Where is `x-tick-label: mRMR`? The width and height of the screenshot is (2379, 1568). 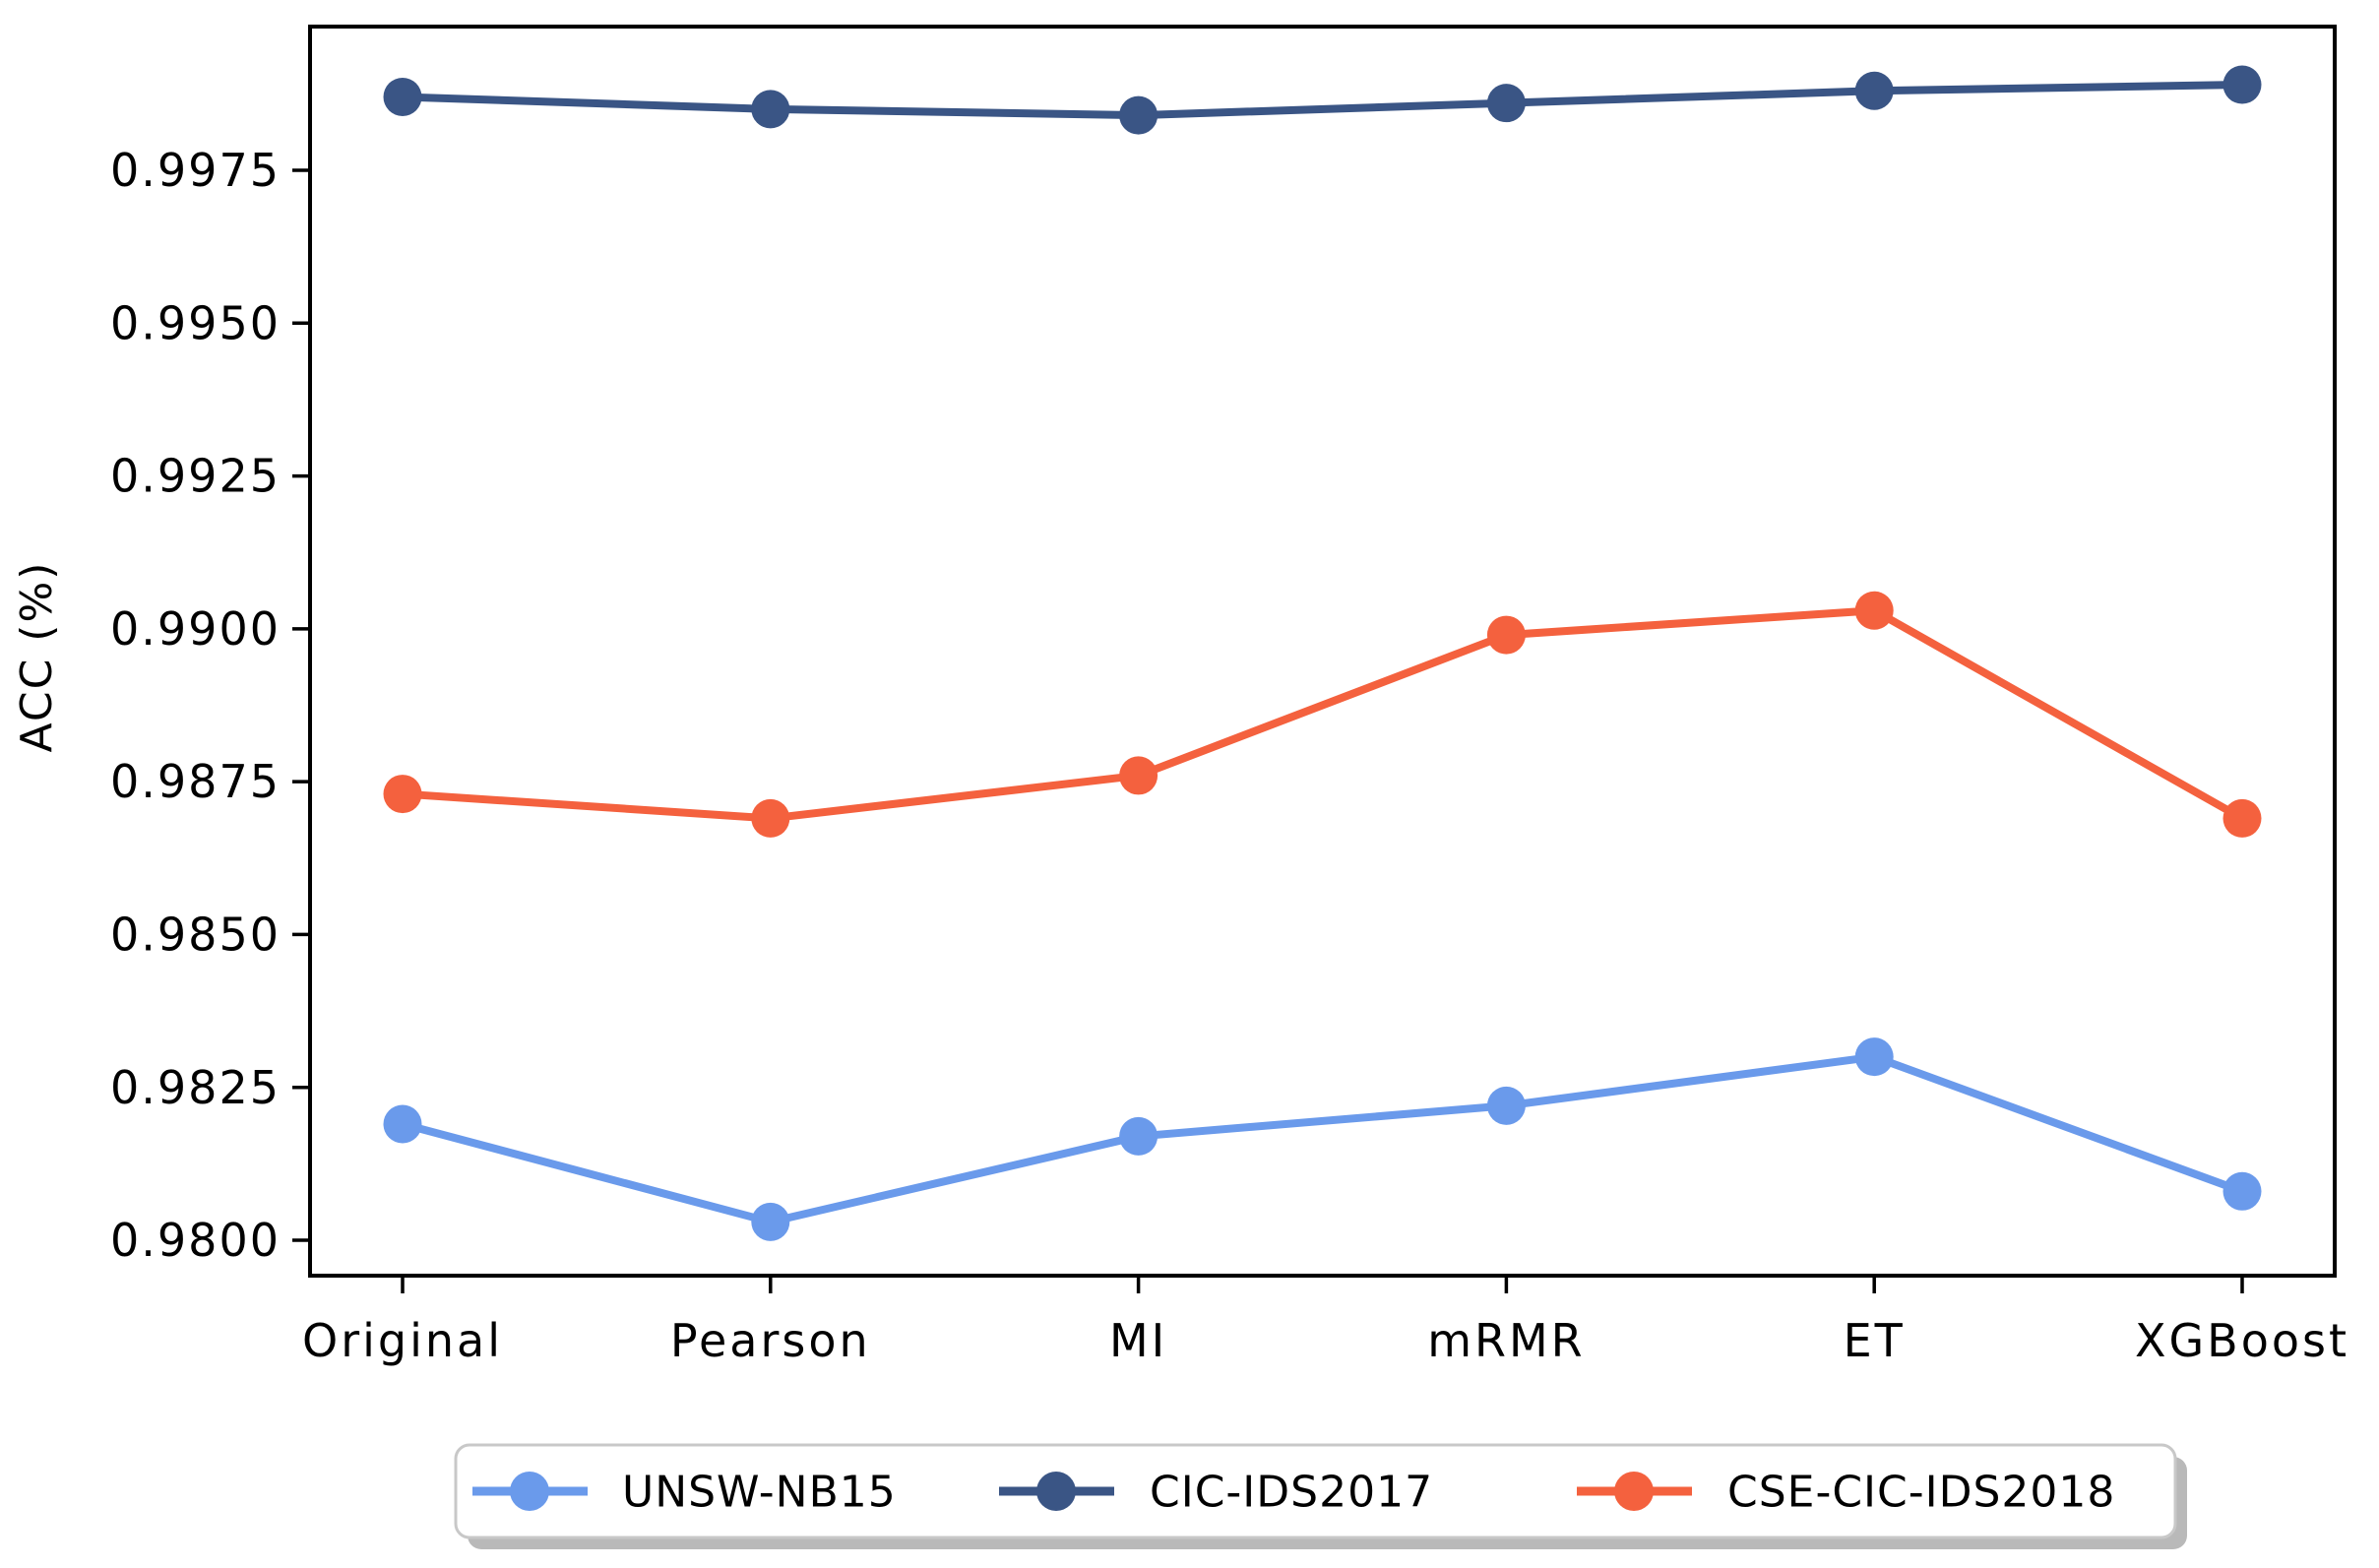
x-tick-label: mRMR is located at coordinates (1506, 1340).